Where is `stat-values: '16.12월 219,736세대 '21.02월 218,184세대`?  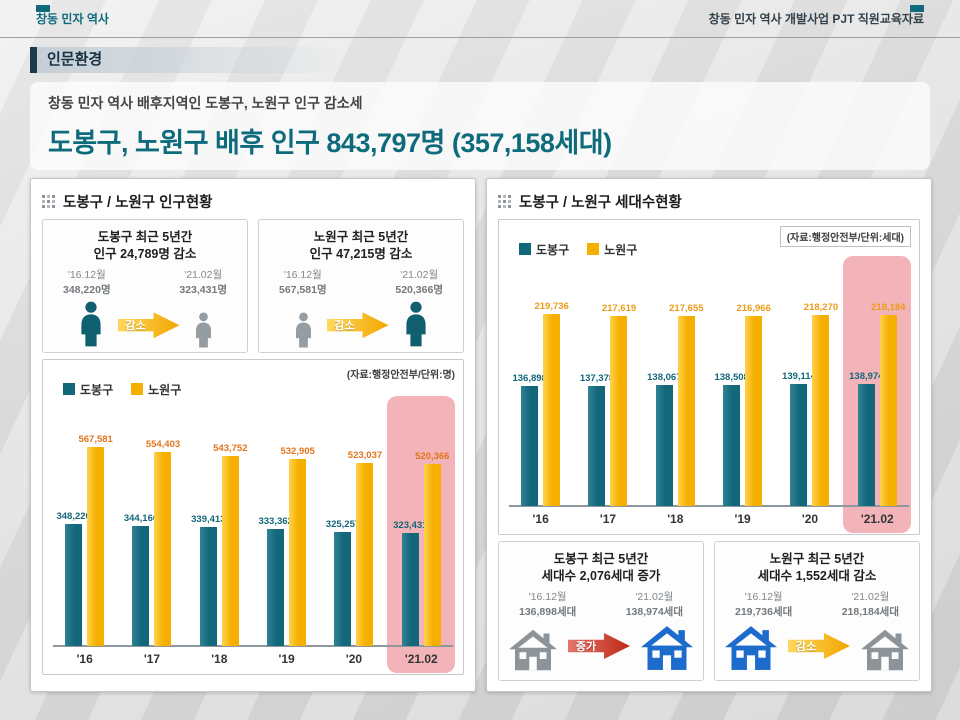 stat-values: '16.12월 219,736세대 '21.02월 218,184세대 is located at coordinates (817, 604).